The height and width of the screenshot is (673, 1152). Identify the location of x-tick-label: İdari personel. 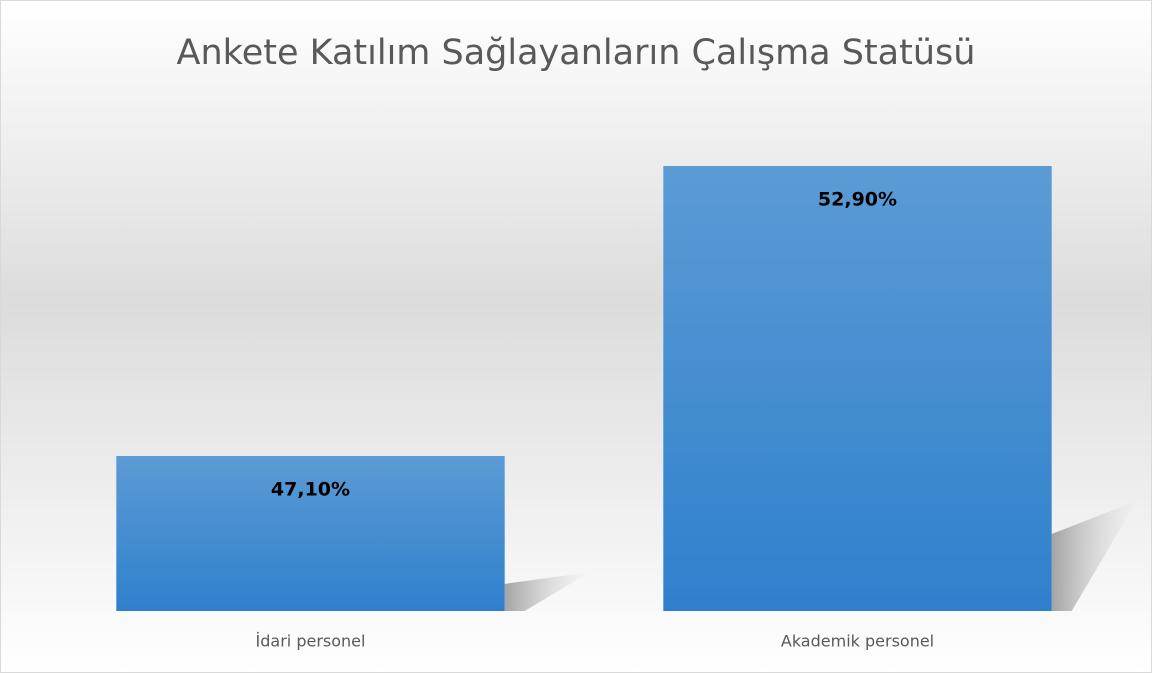
(311, 641).